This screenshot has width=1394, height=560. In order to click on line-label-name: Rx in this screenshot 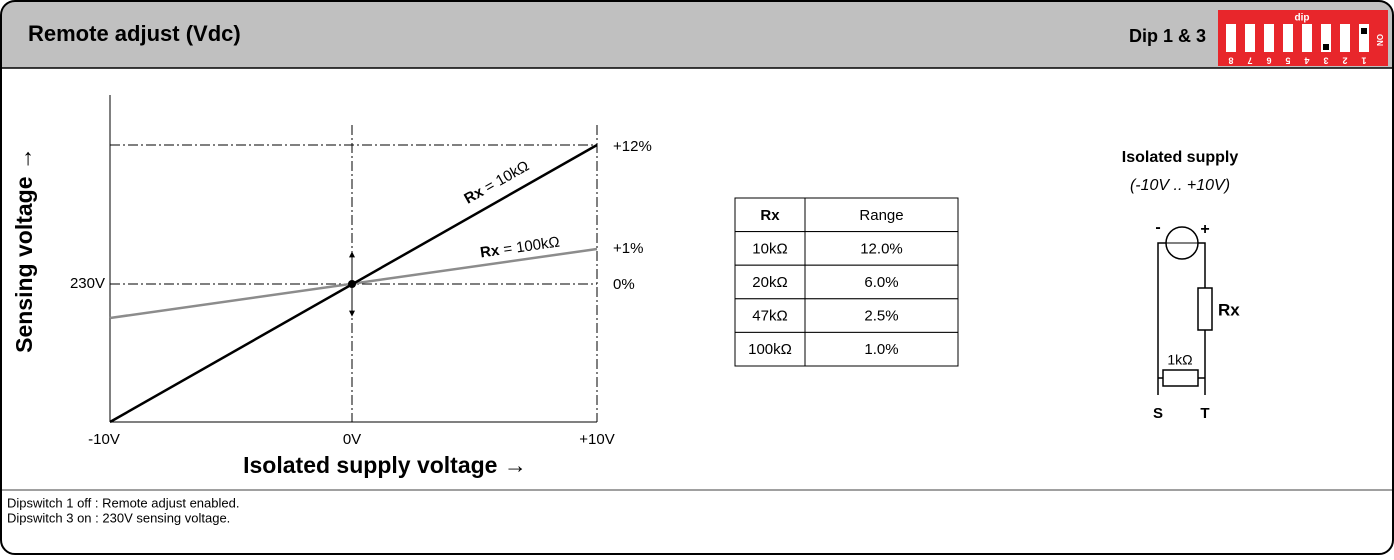, I will do `click(490, 252)`.